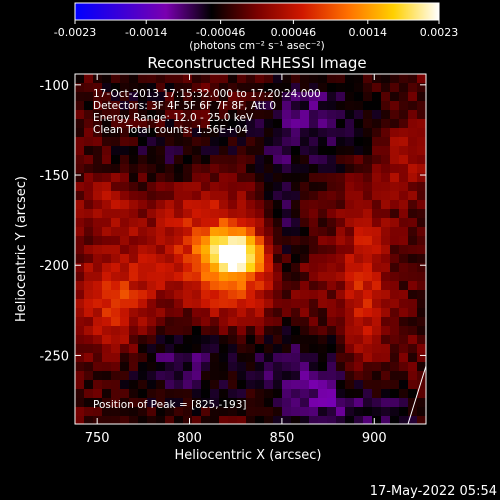  I want to click on annotation-clean: Clean Total counts: 1.56E+04, so click(170, 130).